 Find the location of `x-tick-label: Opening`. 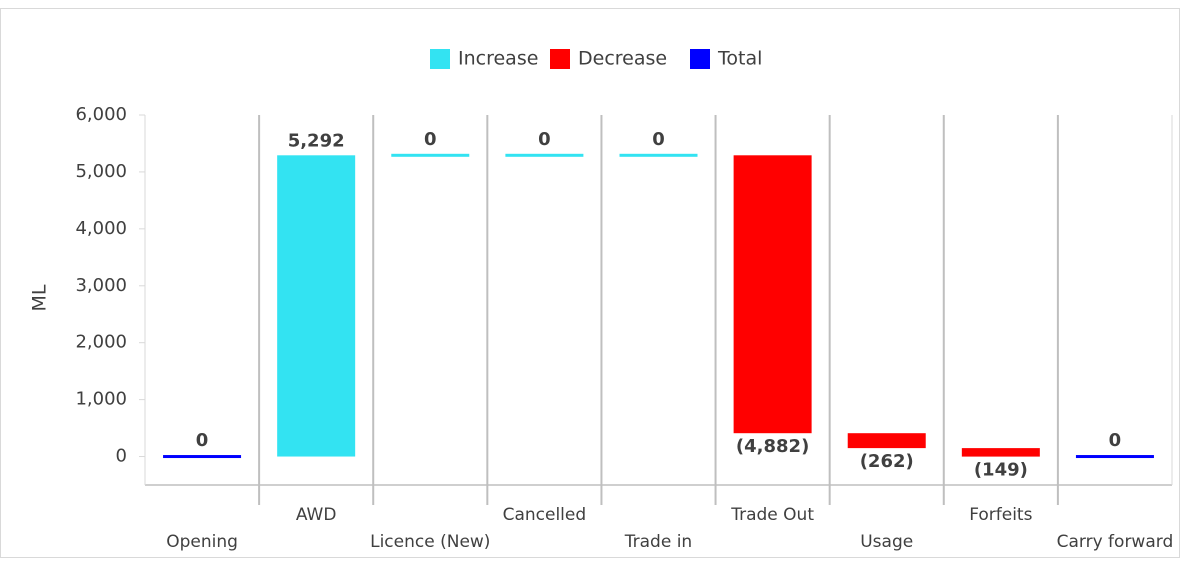

x-tick-label: Opening is located at coordinates (202, 542).